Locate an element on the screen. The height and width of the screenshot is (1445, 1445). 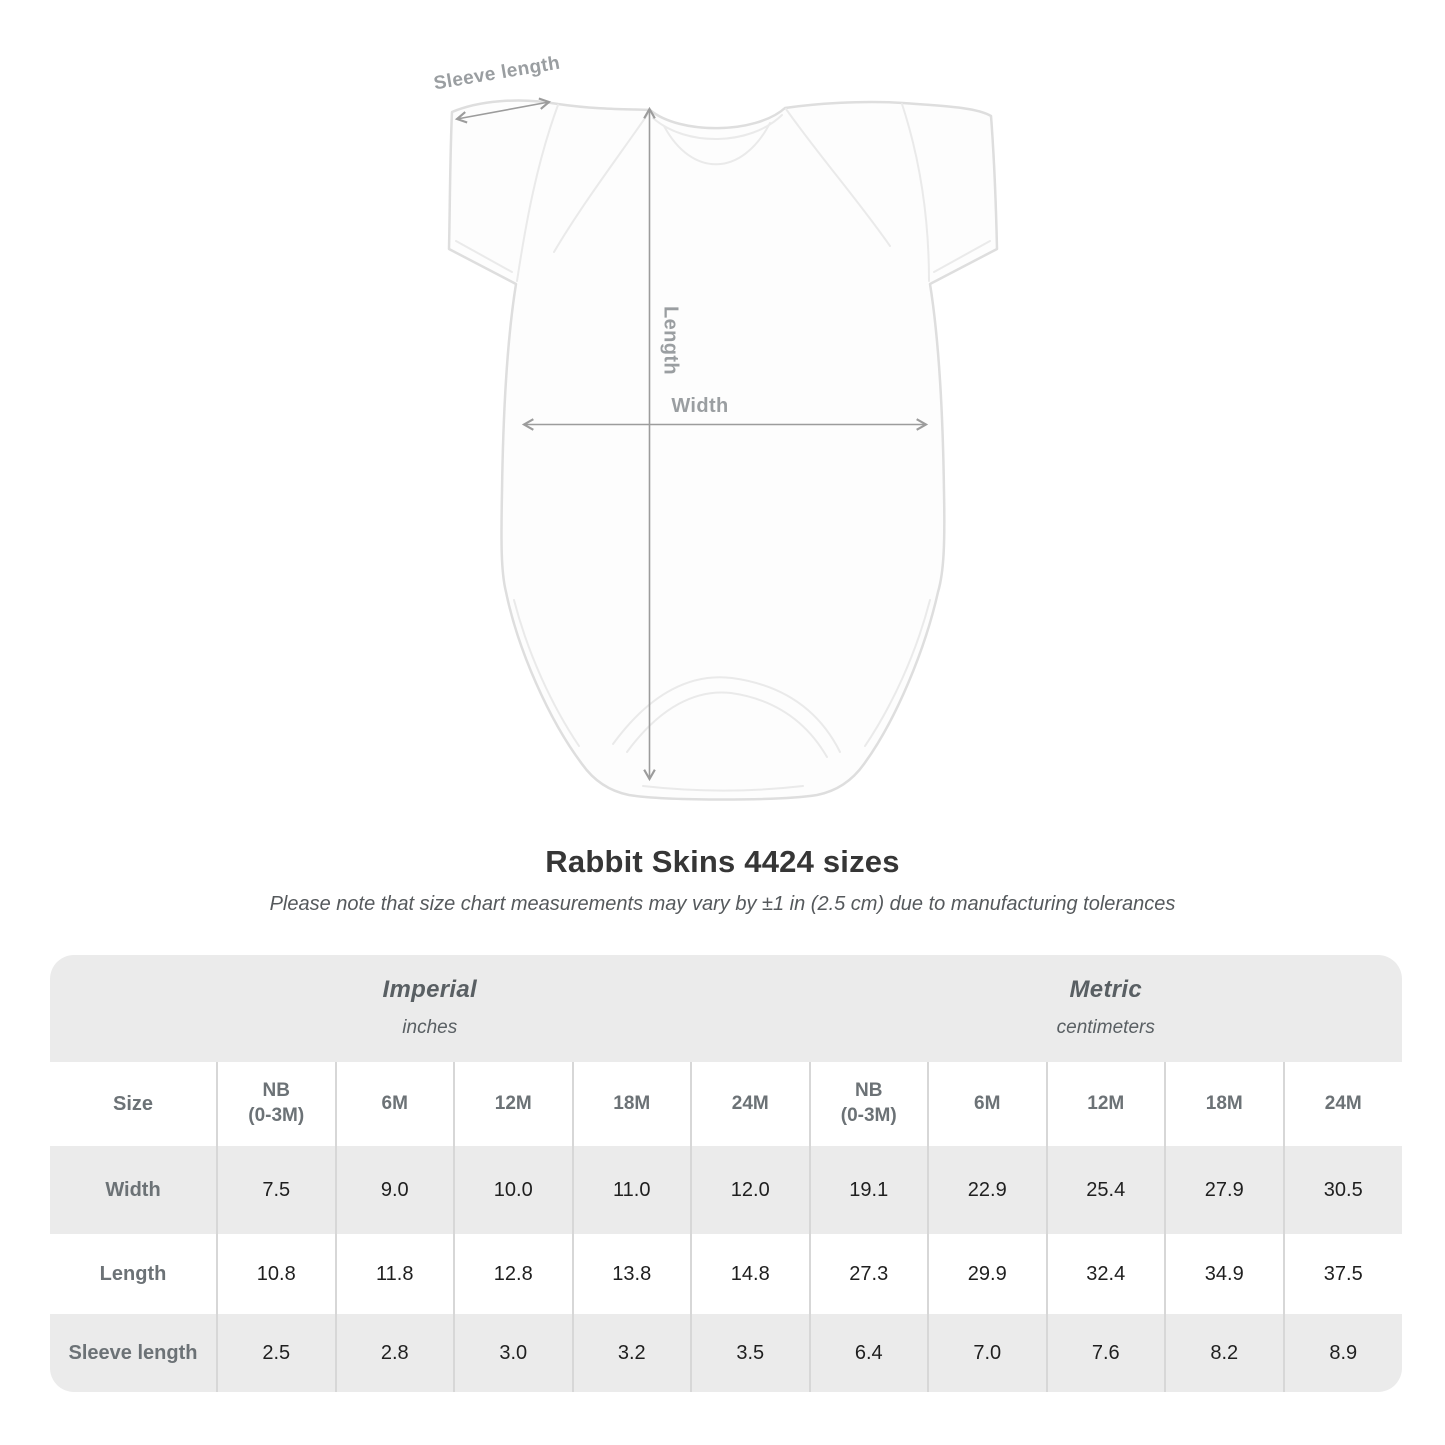
page-title: Rabbit Skins 4424 sizes is located at coordinates (722, 861).